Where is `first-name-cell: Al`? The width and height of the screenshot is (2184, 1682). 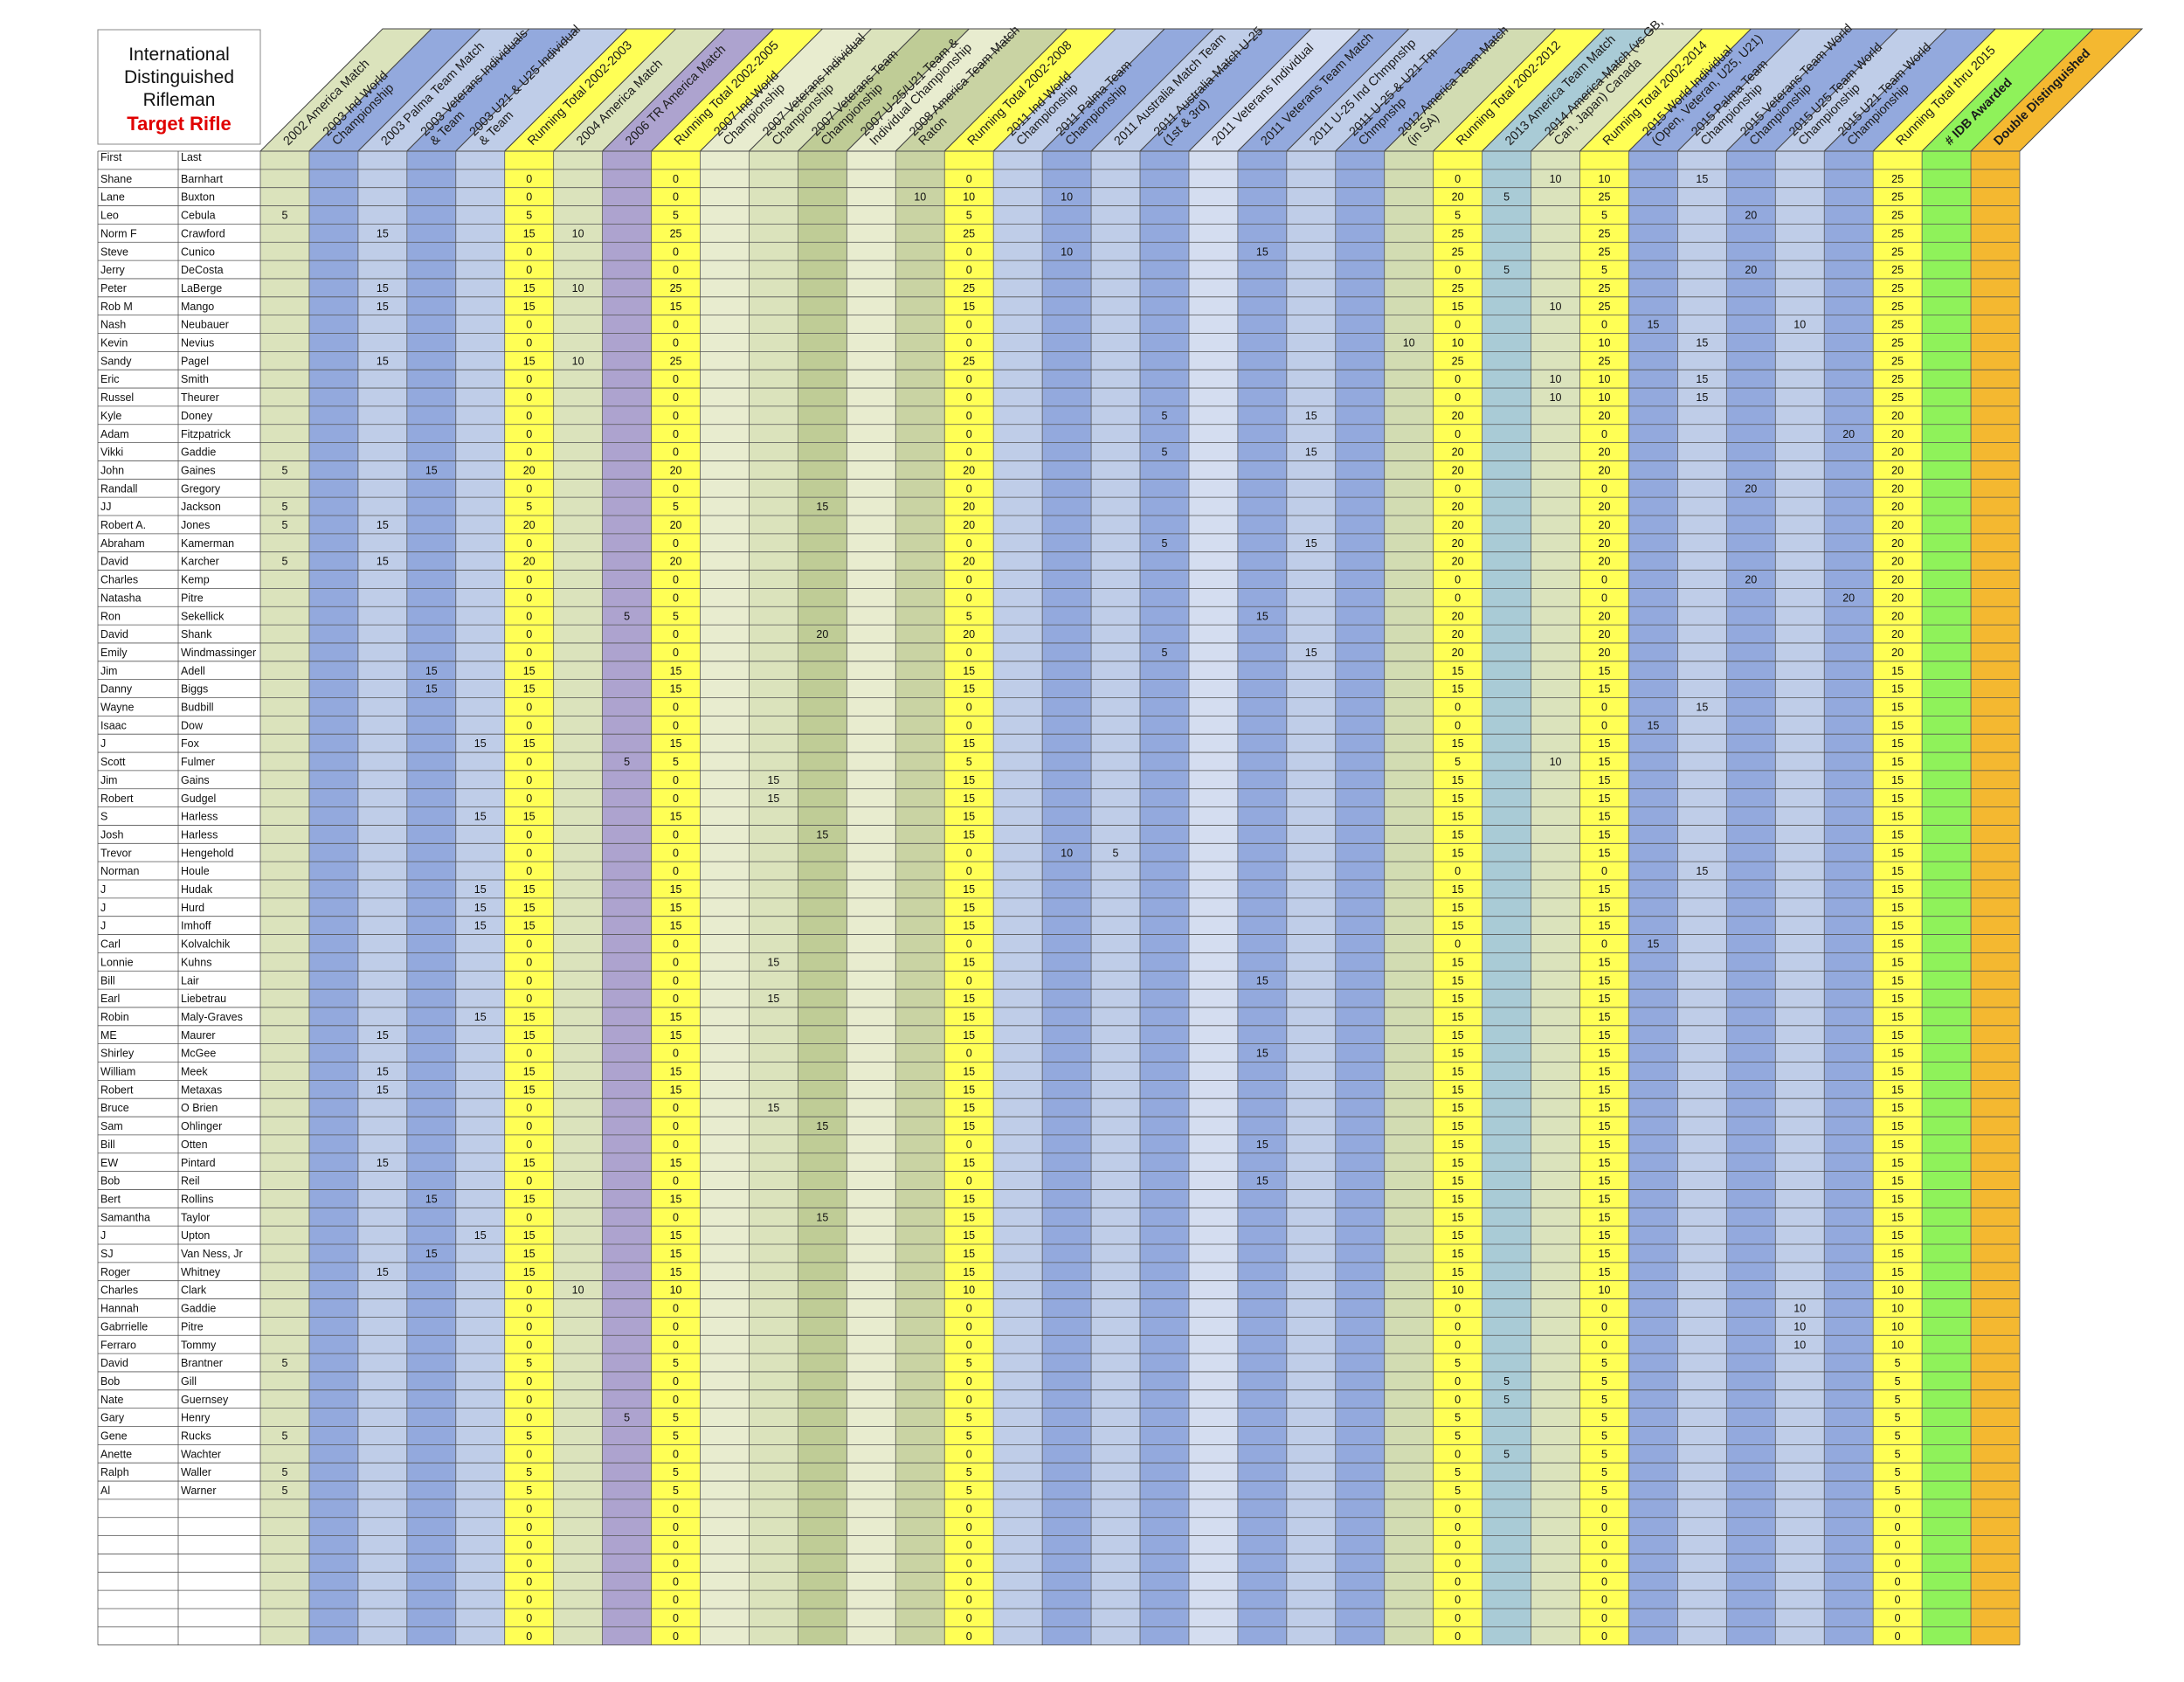
first-name-cell: Al is located at coordinates (105, 1491).